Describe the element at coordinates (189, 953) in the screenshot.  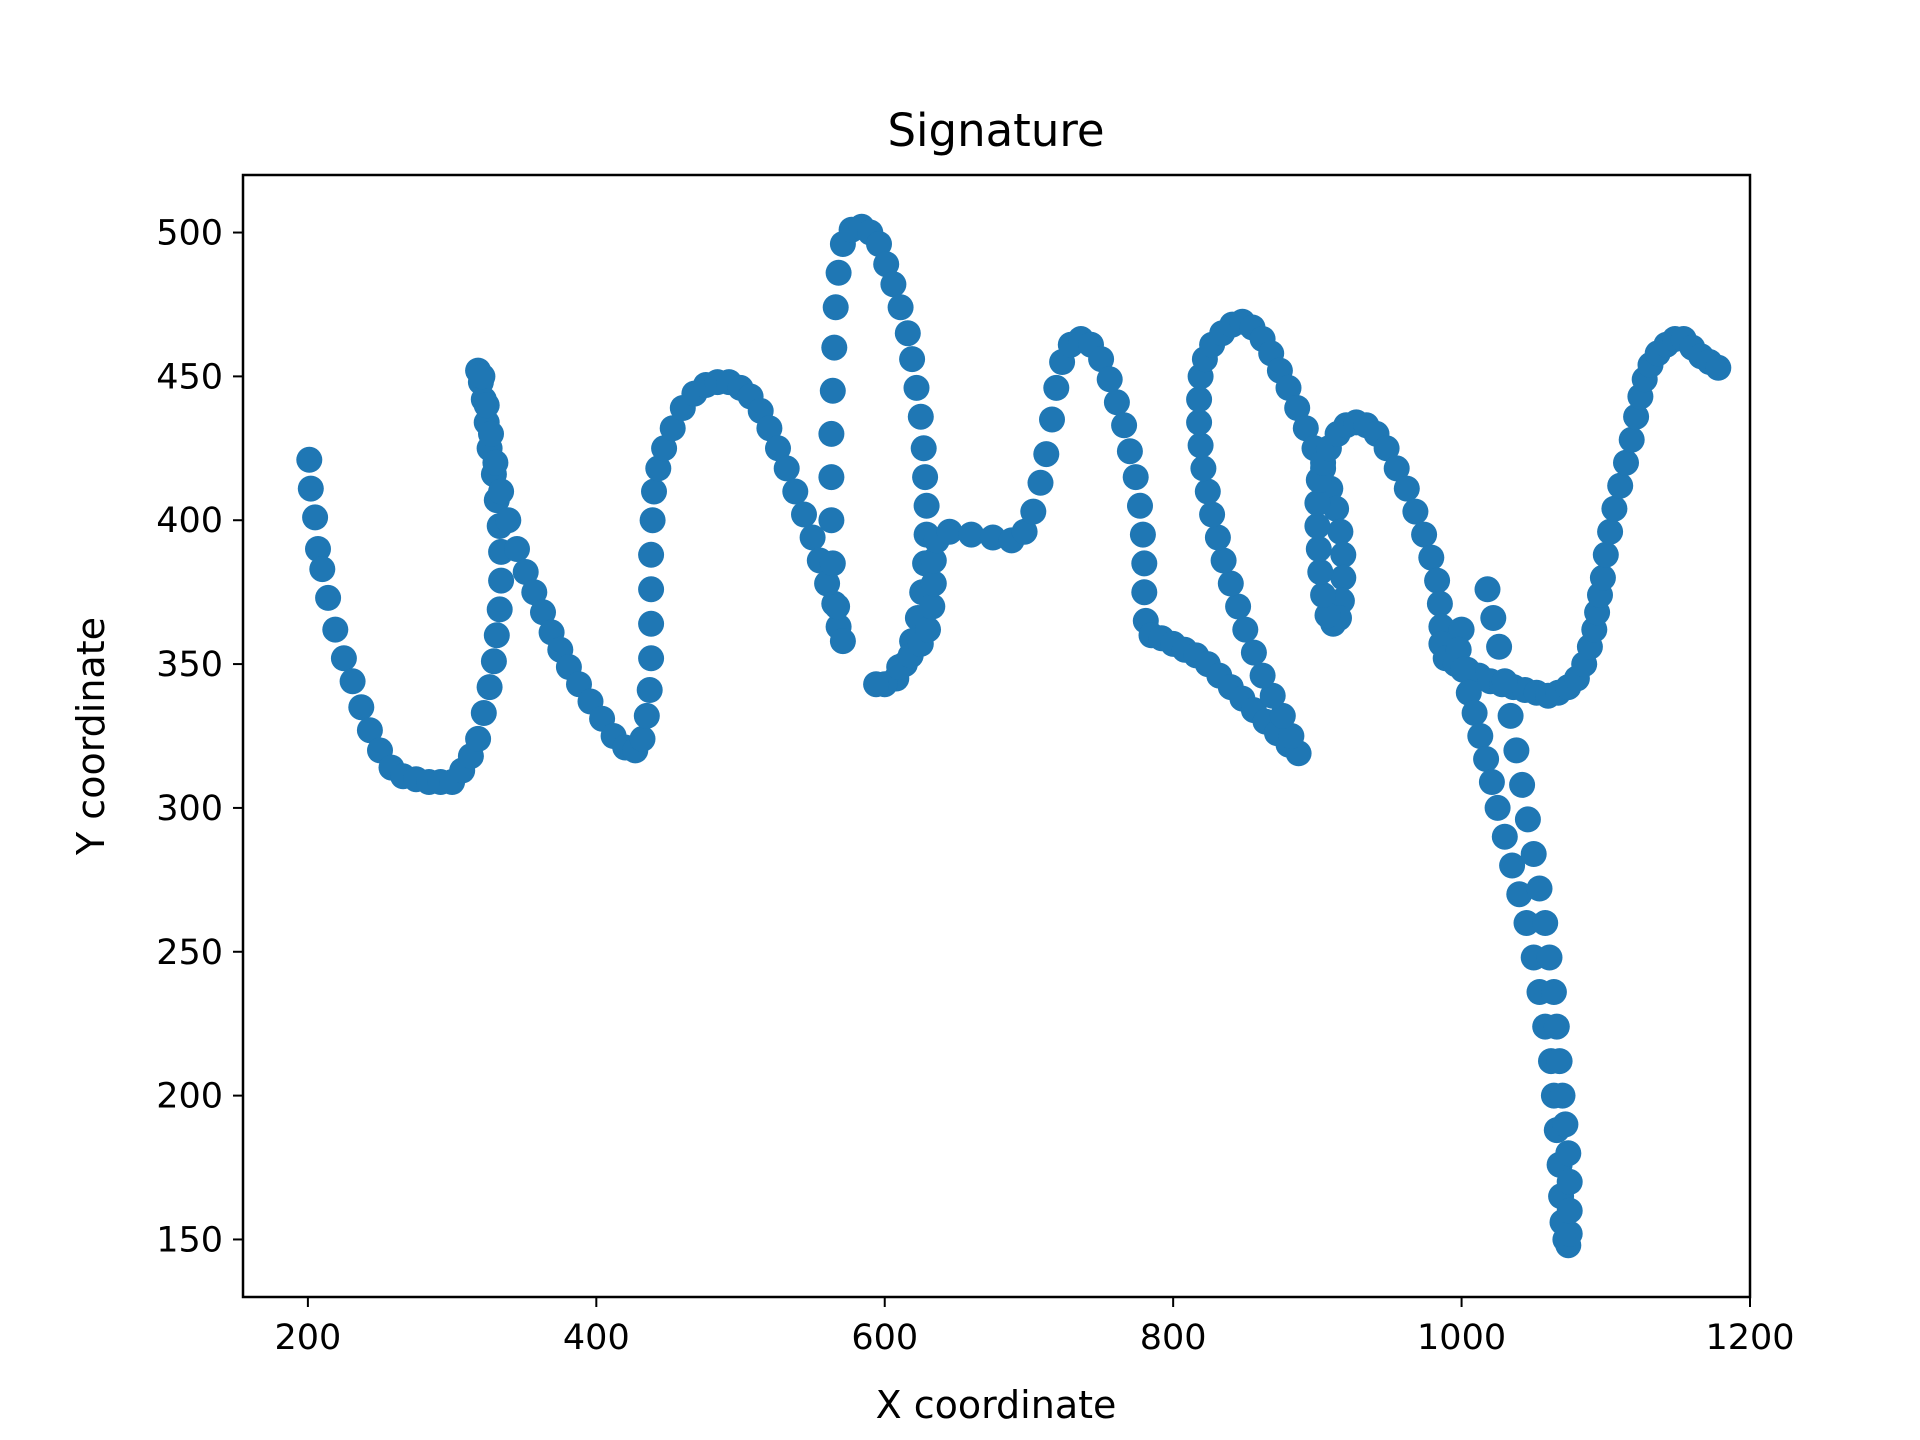
I see `y-tick-label: 250` at that location.